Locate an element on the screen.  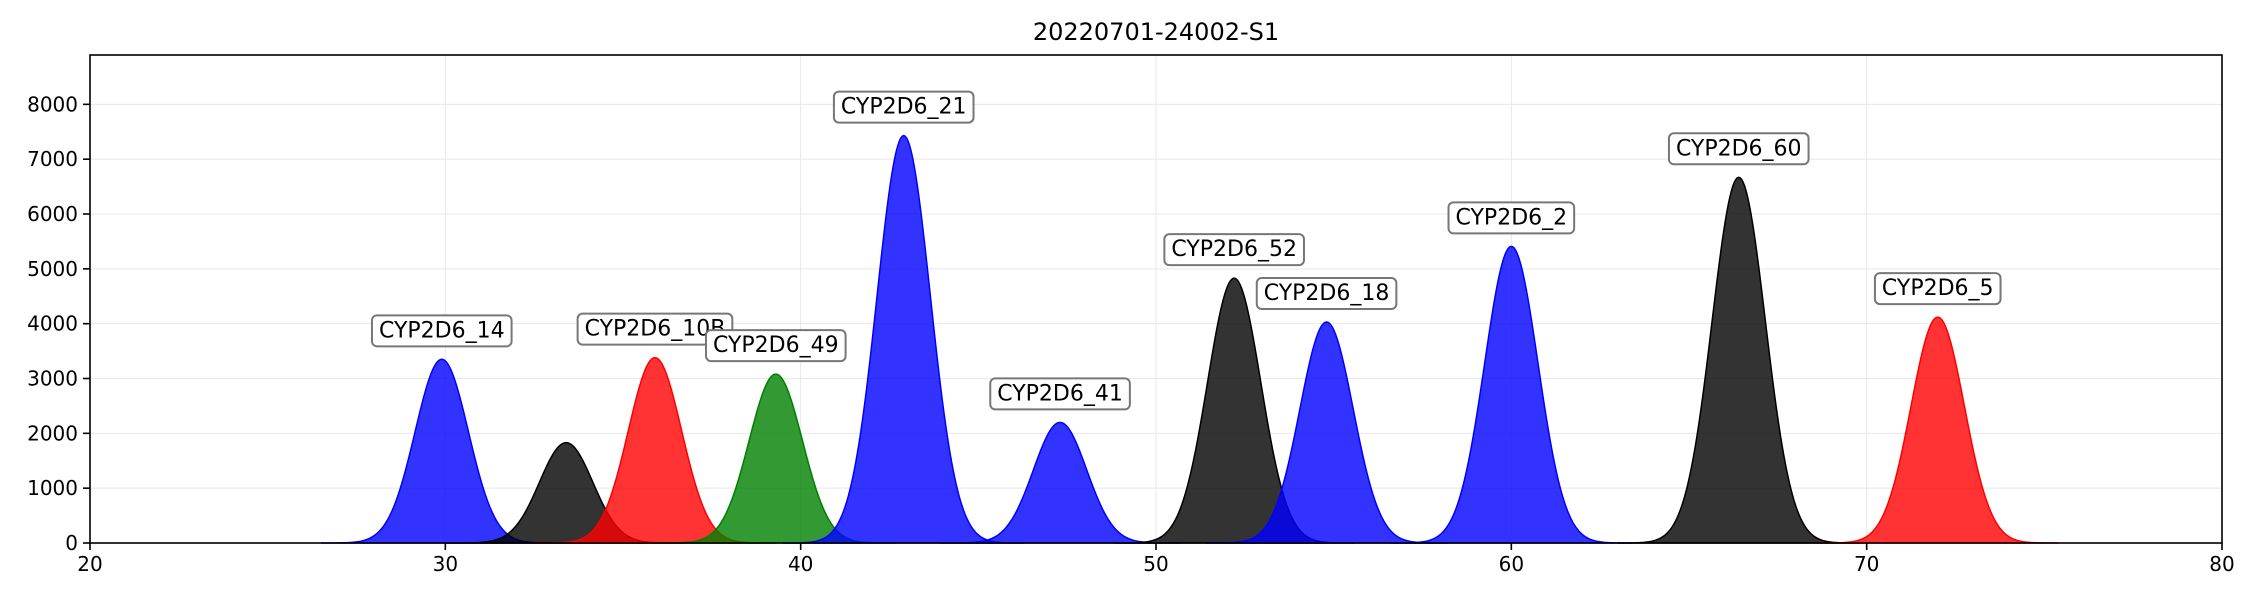
peak-label: CYP2D6_52 is located at coordinates (1234, 250).